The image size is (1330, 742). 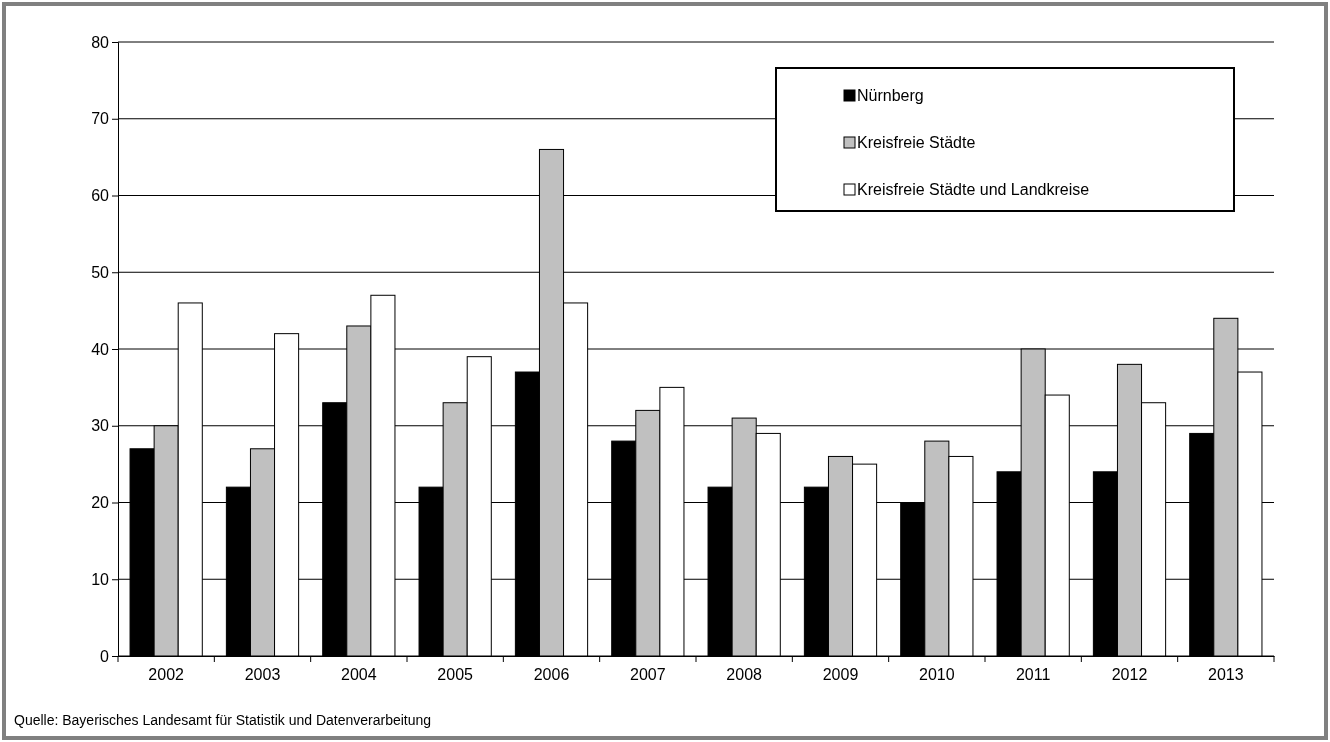 I want to click on x-tick-label: 2005, so click(x=455, y=674).